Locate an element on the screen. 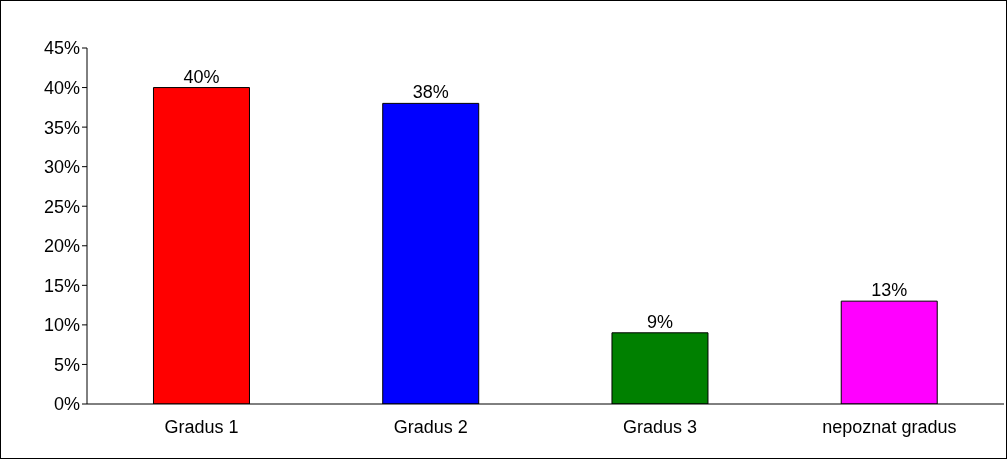 The image size is (1007, 459). y-tick-label: 40% is located at coordinates (61, 87).